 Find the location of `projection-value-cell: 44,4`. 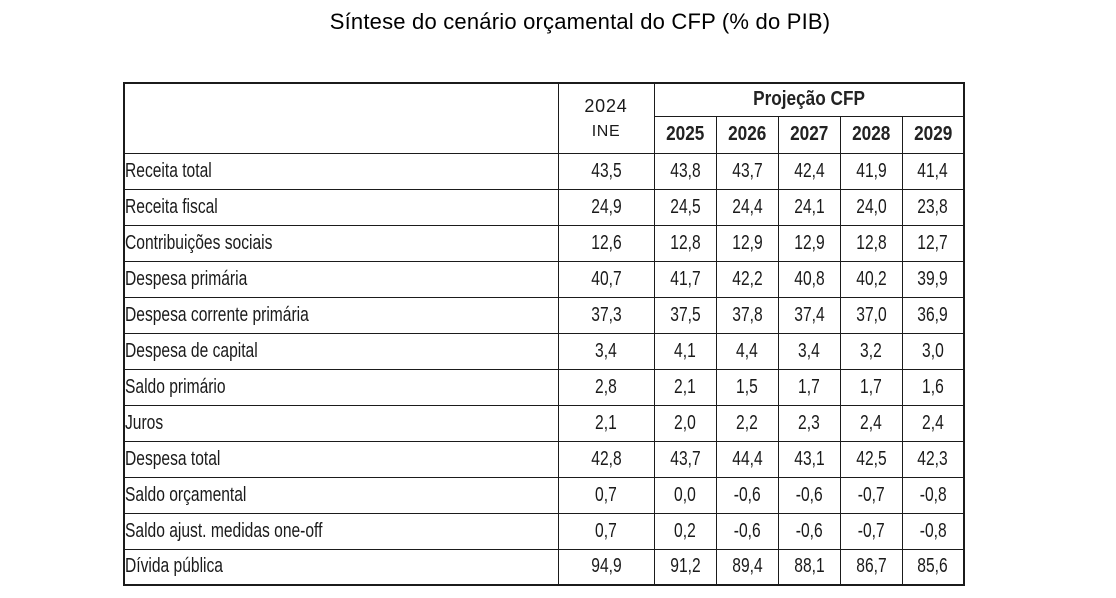

projection-value-cell: 44,4 is located at coordinates (747, 459).